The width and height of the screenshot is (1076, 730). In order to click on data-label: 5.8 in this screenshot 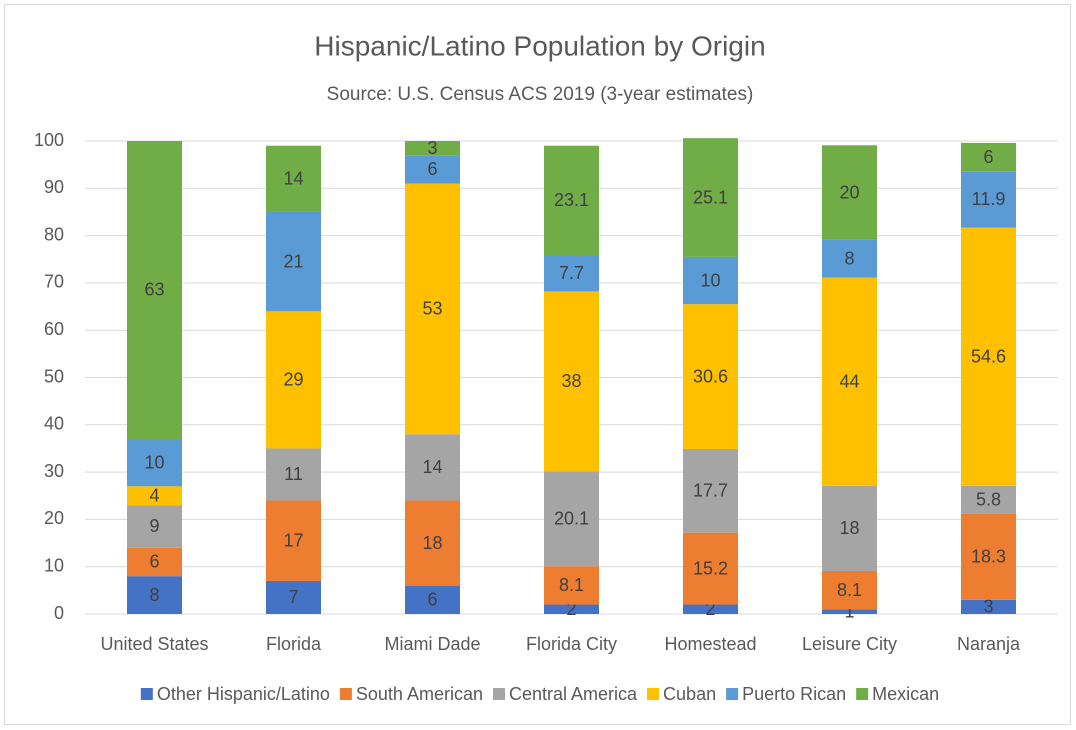, I will do `click(988, 499)`.